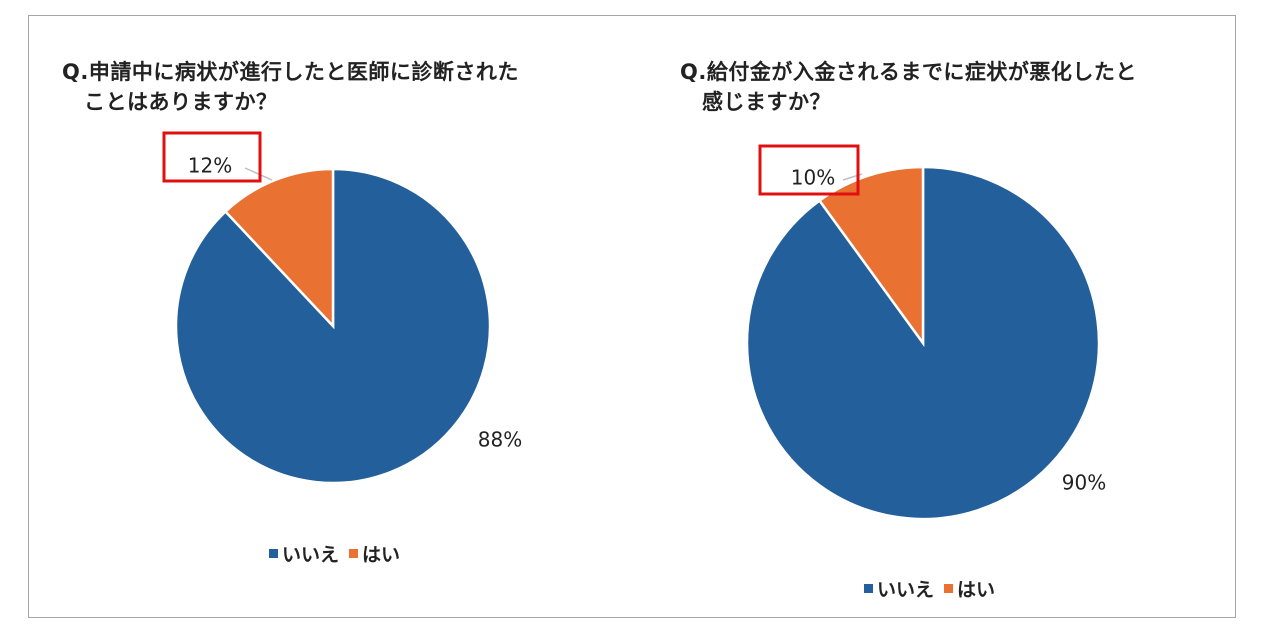  I want to click on chart-2-legend-item-no: いいえ, so click(899, 590).